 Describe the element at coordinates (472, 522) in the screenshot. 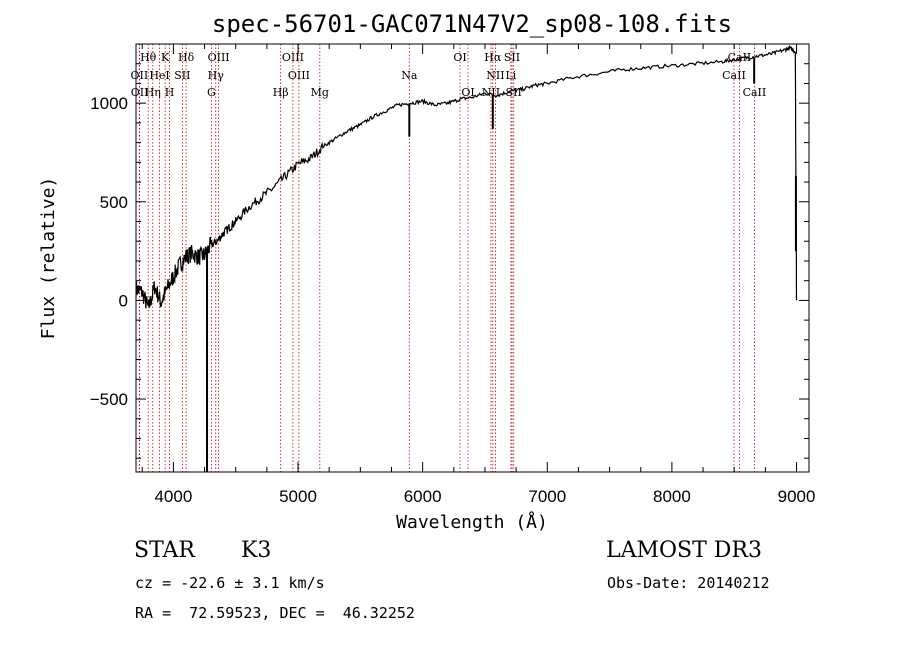

I see `x-axis-label: Wavelength (Å)` at that location.